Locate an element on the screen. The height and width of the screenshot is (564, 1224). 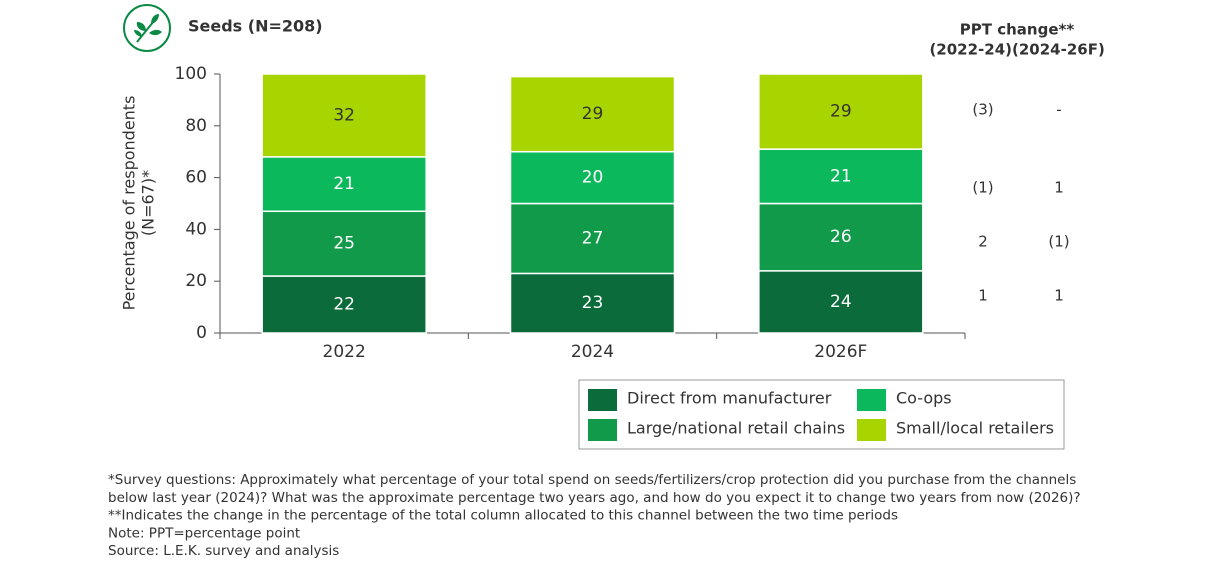
y-tick-label: 20 is located at coordinates (196, 281).